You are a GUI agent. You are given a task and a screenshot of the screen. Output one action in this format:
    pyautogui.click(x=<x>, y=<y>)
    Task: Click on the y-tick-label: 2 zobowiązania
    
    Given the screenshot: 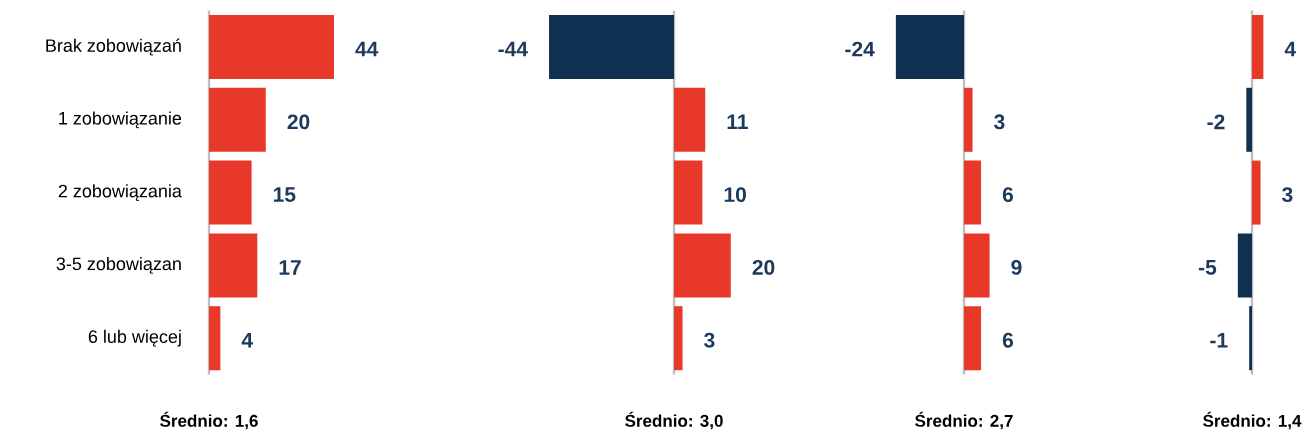 What is the action you would take?
    pyautogui.click(x=120, y=192)
    